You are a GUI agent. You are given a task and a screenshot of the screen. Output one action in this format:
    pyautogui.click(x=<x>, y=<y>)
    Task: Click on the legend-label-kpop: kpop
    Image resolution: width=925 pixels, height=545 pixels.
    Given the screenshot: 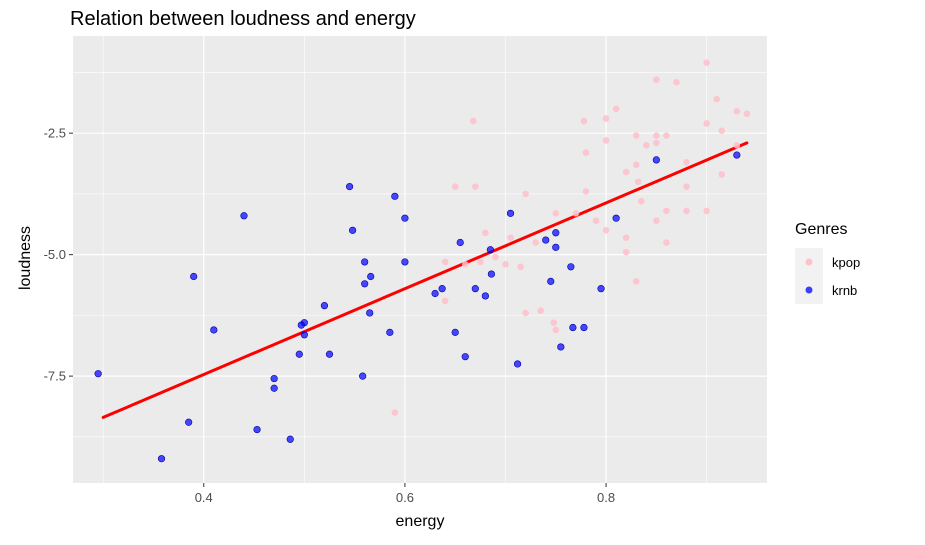 What is the action you would take?
    pyautogui.click(x=846, y=262)
    